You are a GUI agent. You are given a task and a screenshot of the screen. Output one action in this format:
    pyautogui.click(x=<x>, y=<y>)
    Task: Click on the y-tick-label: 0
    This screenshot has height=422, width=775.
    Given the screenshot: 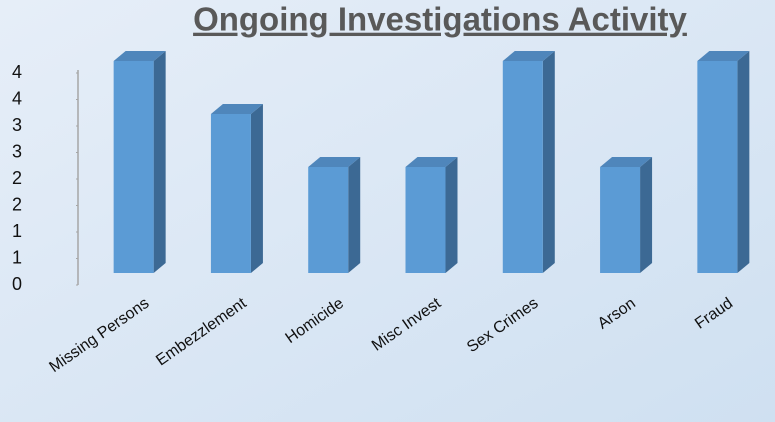 What is the action you would take?
    pyautogui.click(x=17, y=284)
    